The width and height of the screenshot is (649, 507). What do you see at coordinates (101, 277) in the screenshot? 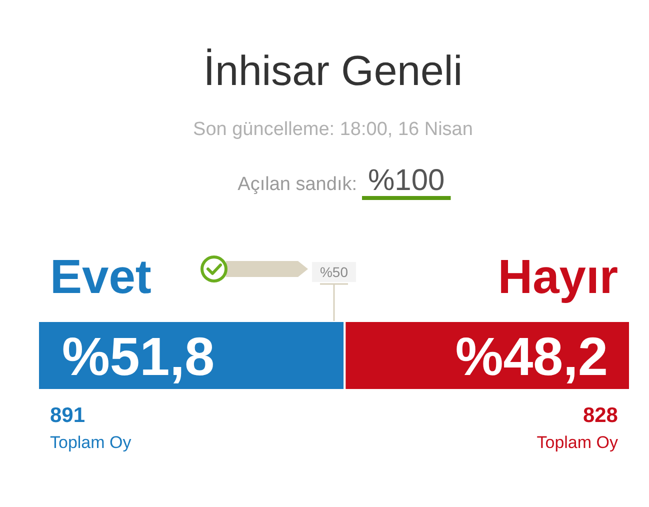
I see `legend-label: Evet` at bounding box center [101, 277].